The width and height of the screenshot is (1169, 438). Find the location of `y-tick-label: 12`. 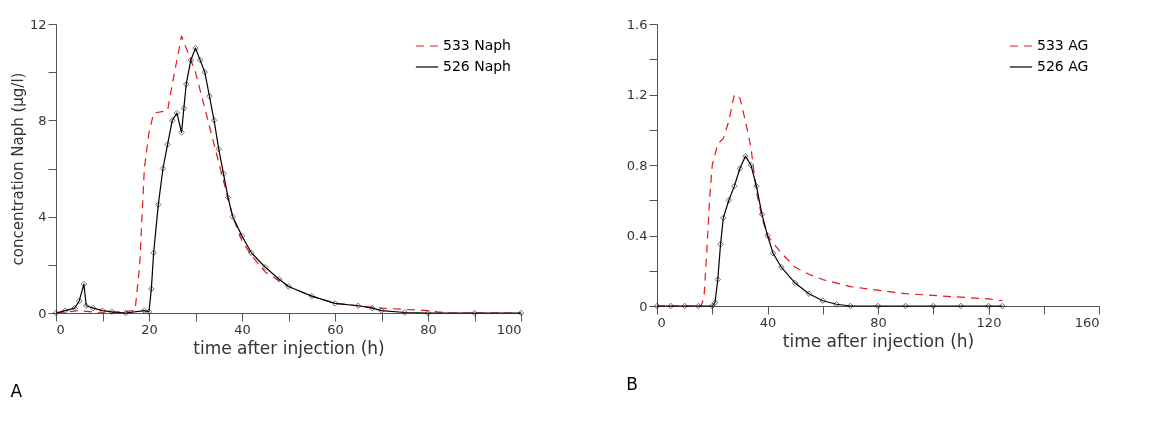

y-tick-label: 12 is located at coordinates (38, 24).